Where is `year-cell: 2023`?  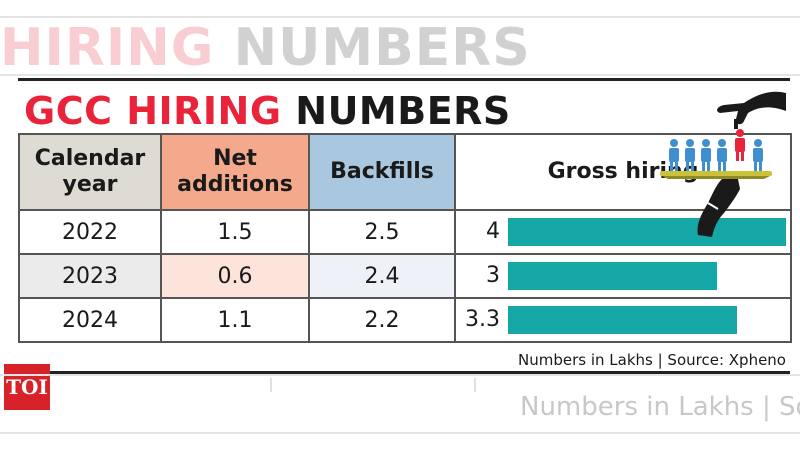
year-cell: 2023 is located at coordinates (90, 276).